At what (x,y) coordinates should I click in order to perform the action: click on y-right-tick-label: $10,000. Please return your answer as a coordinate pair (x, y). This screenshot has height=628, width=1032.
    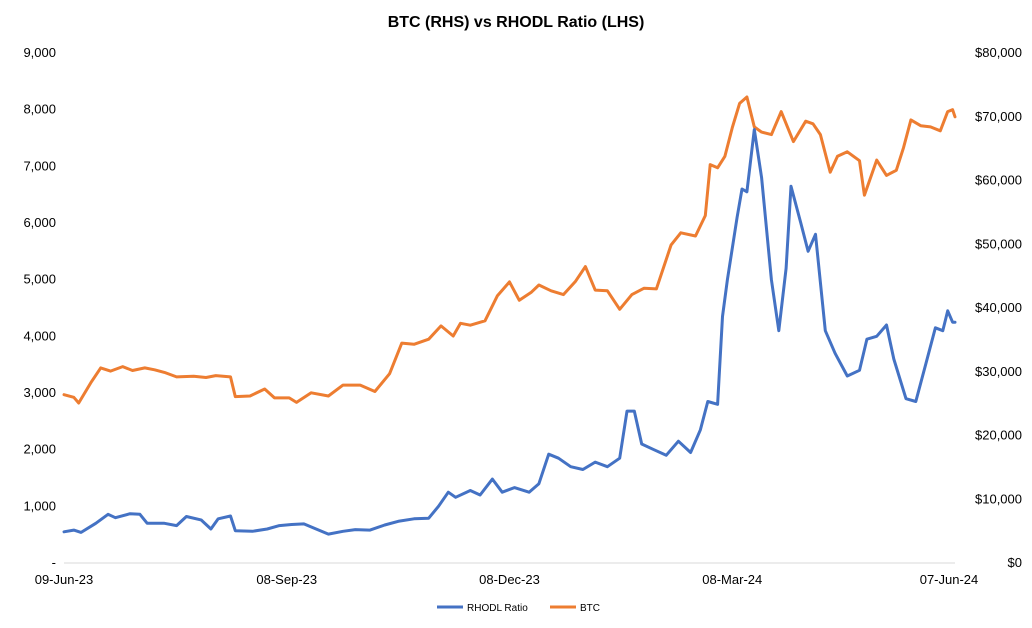
    Looking at the image, I should click on (998, 498).